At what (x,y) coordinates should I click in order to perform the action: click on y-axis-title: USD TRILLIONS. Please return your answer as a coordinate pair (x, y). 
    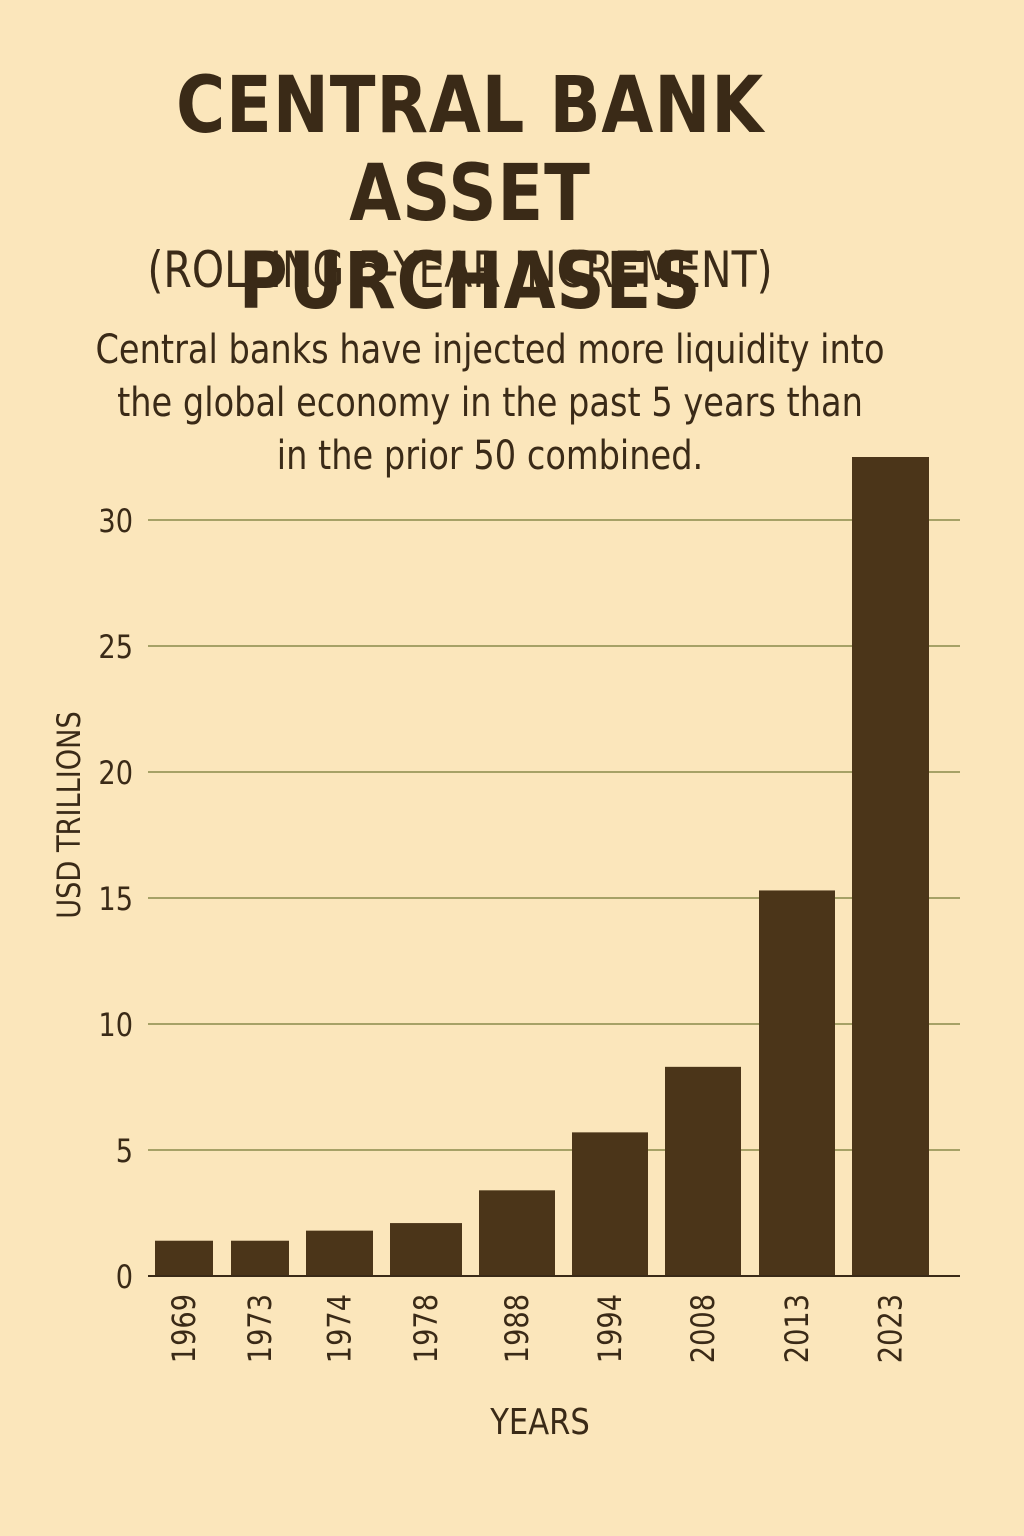
    Looking at the image, I should click on (70, 815).